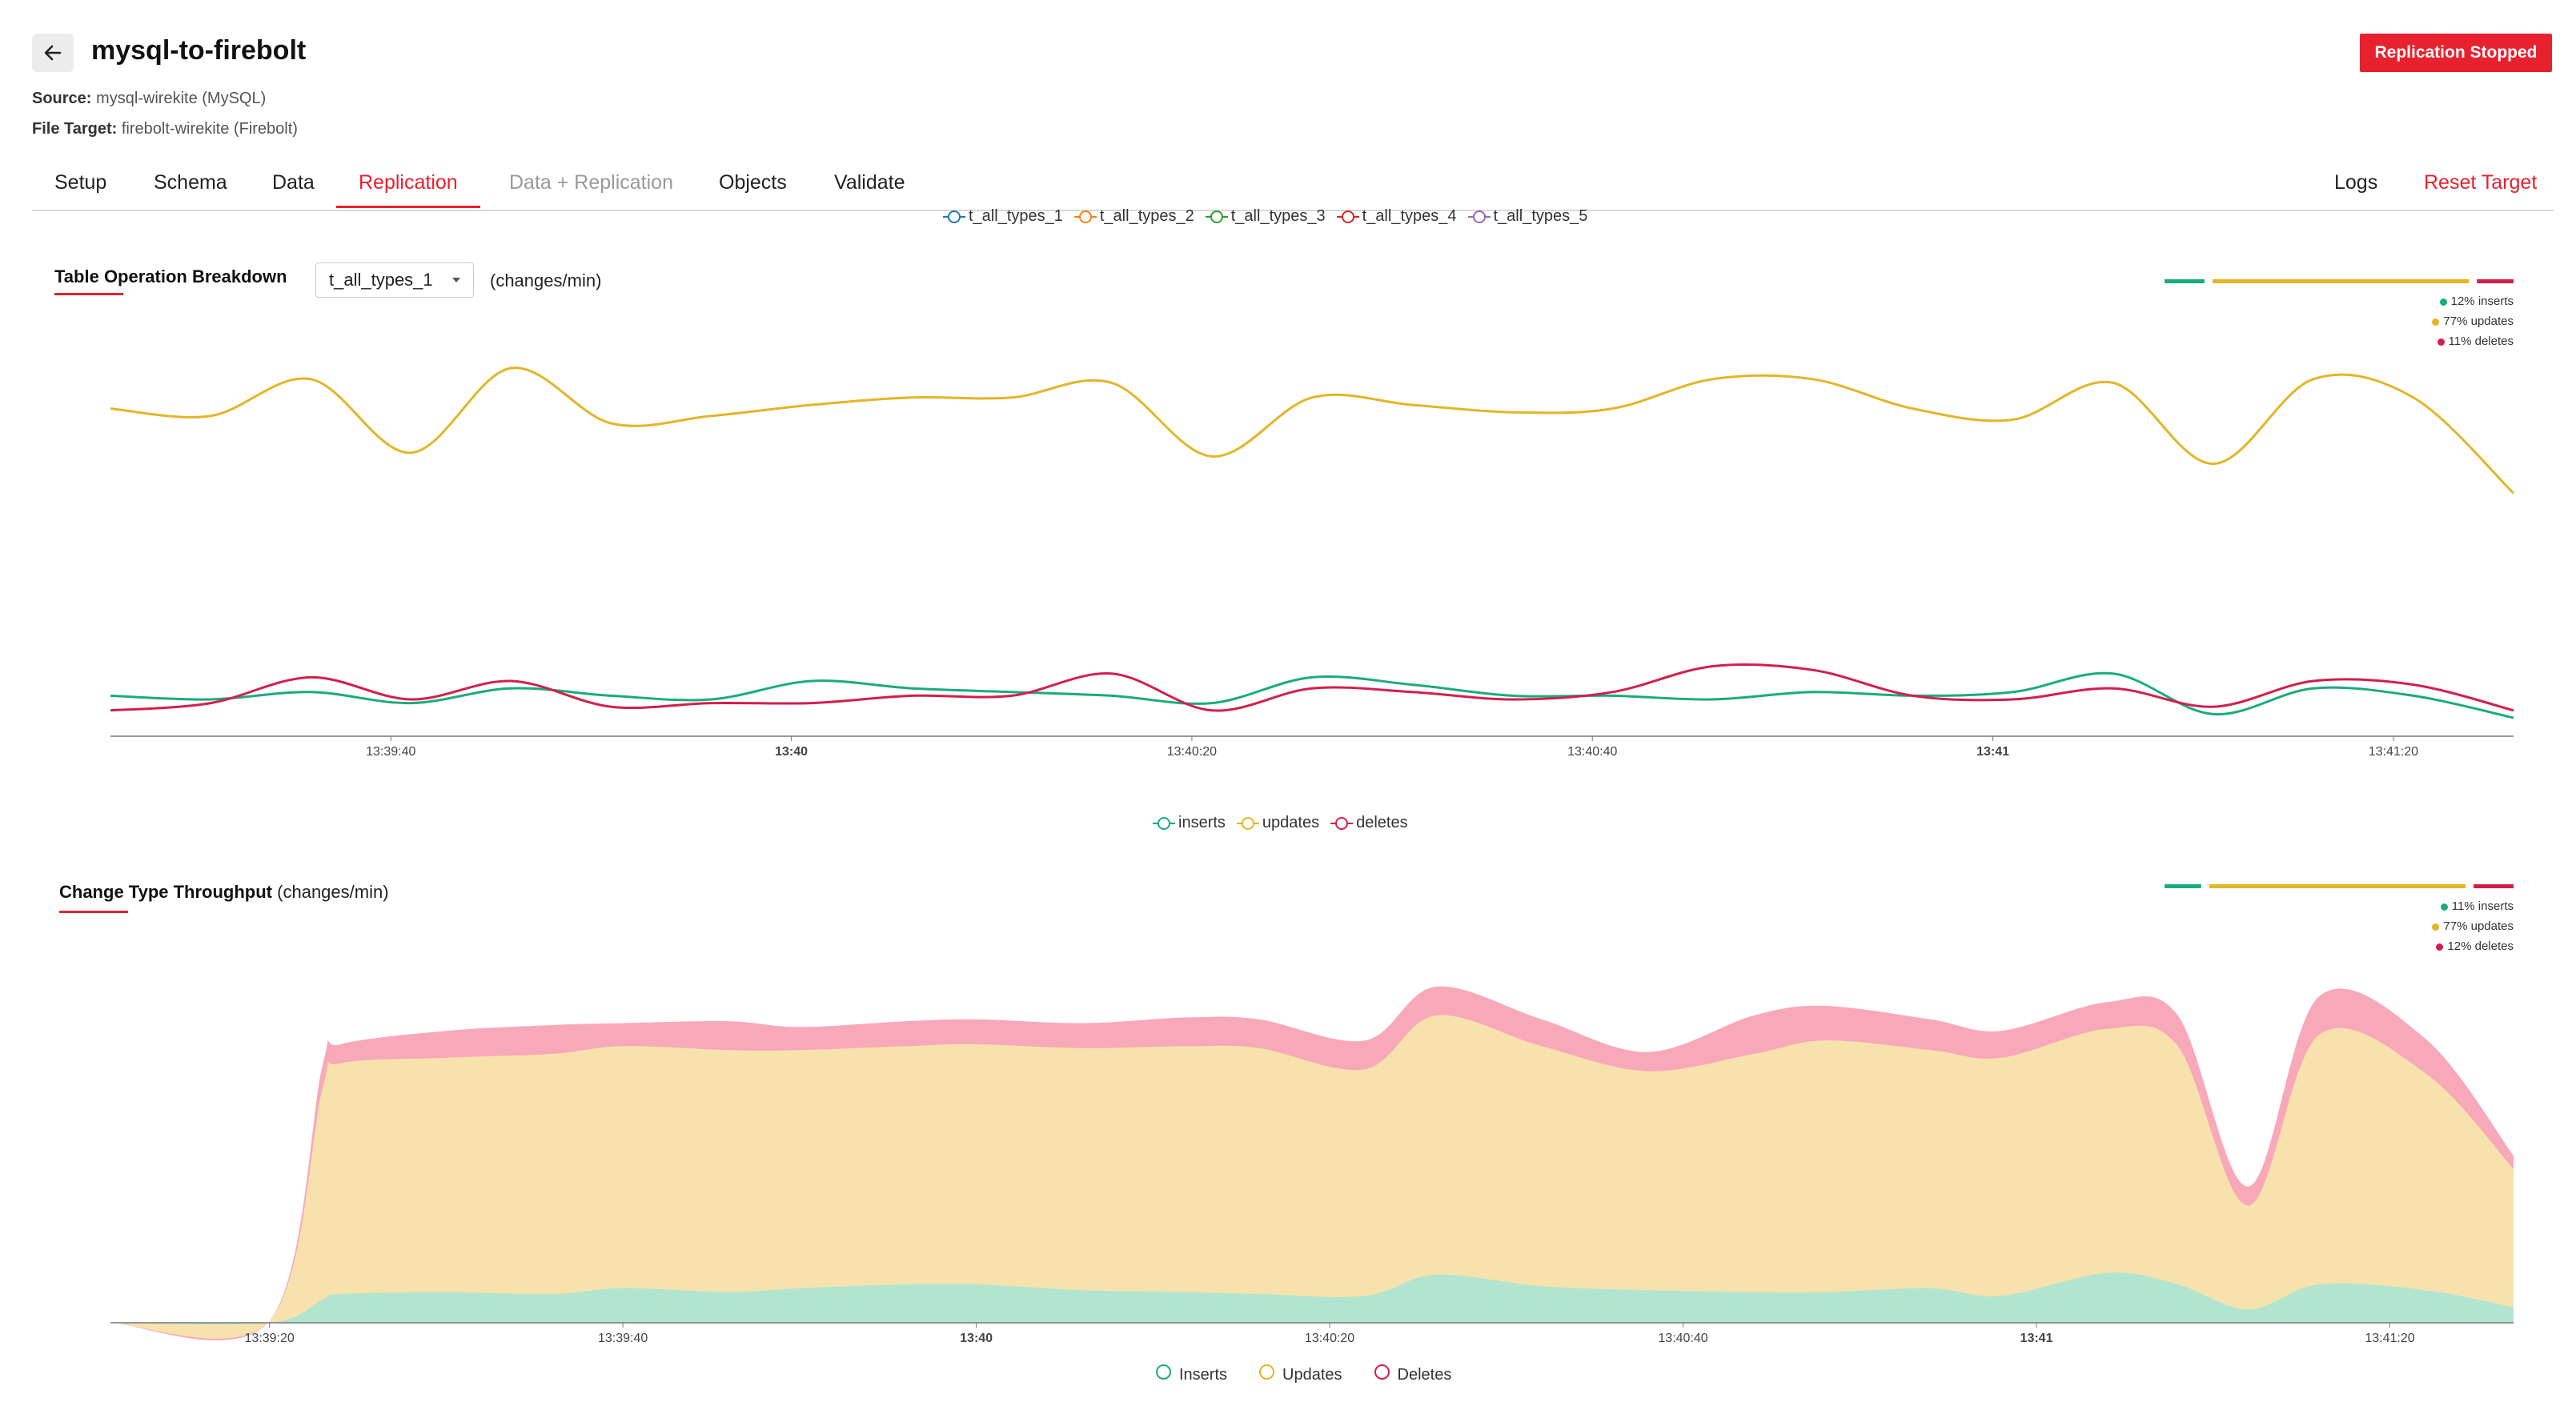  I want to click on legend-label: updates, so click(1291, 822).